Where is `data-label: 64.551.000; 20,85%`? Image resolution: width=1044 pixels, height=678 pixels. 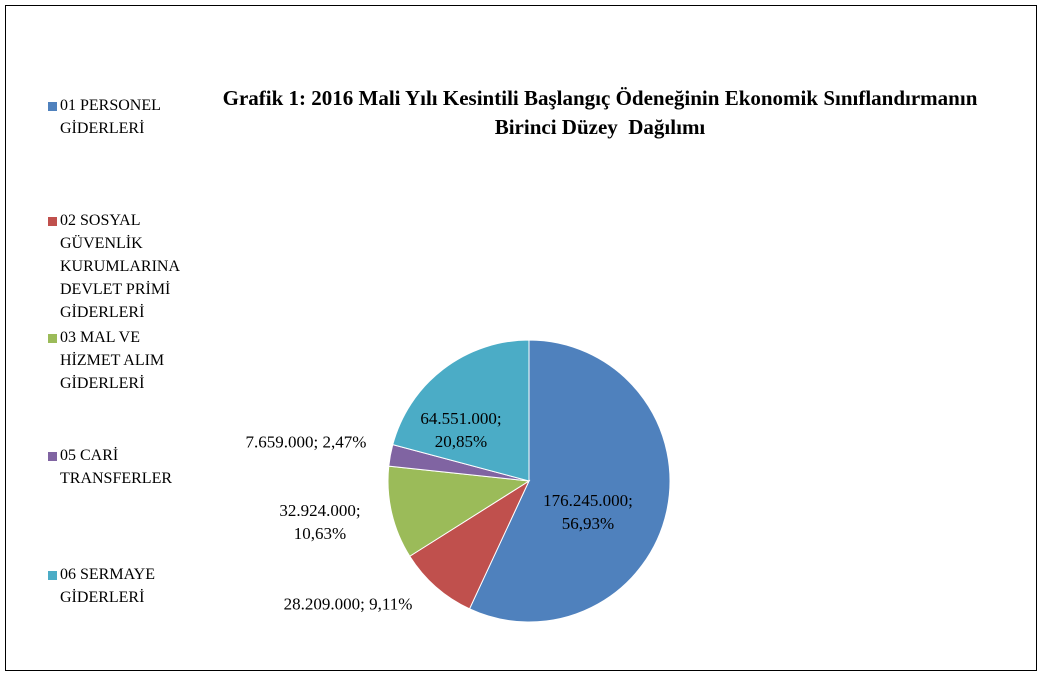 data-label: 64.551.000; 20,85% is located at coordinates (461, 430).